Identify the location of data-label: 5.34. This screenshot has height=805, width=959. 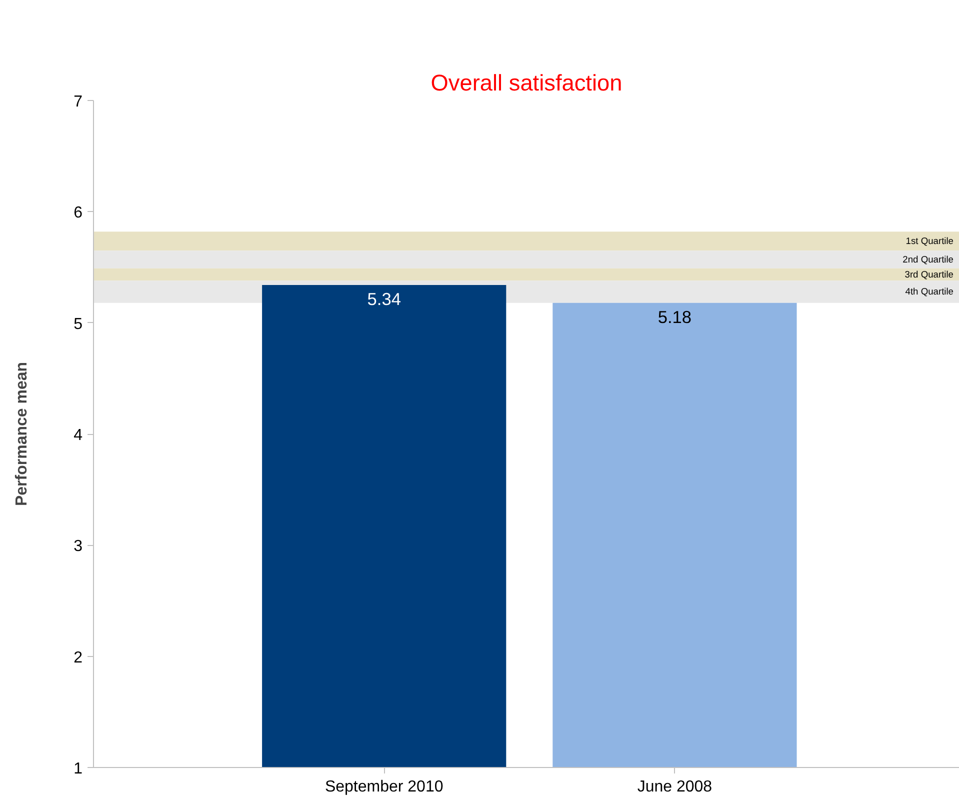
(384, 299).